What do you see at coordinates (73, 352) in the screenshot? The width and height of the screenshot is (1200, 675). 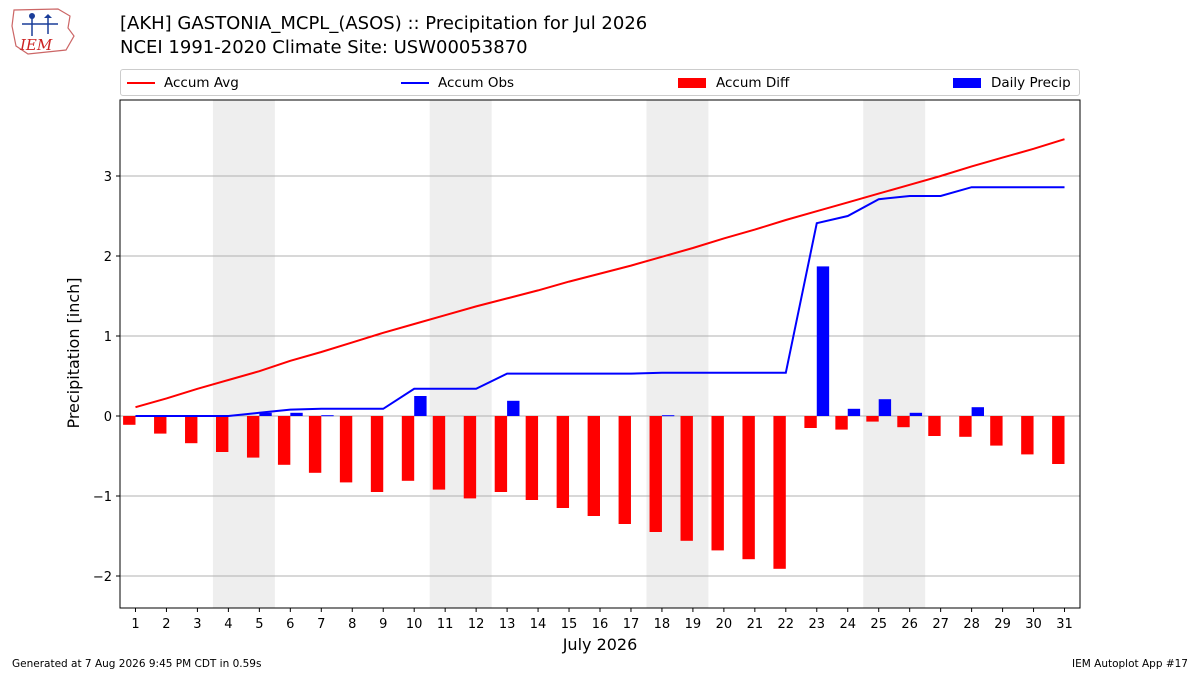 I see `y-axis-label: Precipitation [inch]` at bounding box center [73, 352].